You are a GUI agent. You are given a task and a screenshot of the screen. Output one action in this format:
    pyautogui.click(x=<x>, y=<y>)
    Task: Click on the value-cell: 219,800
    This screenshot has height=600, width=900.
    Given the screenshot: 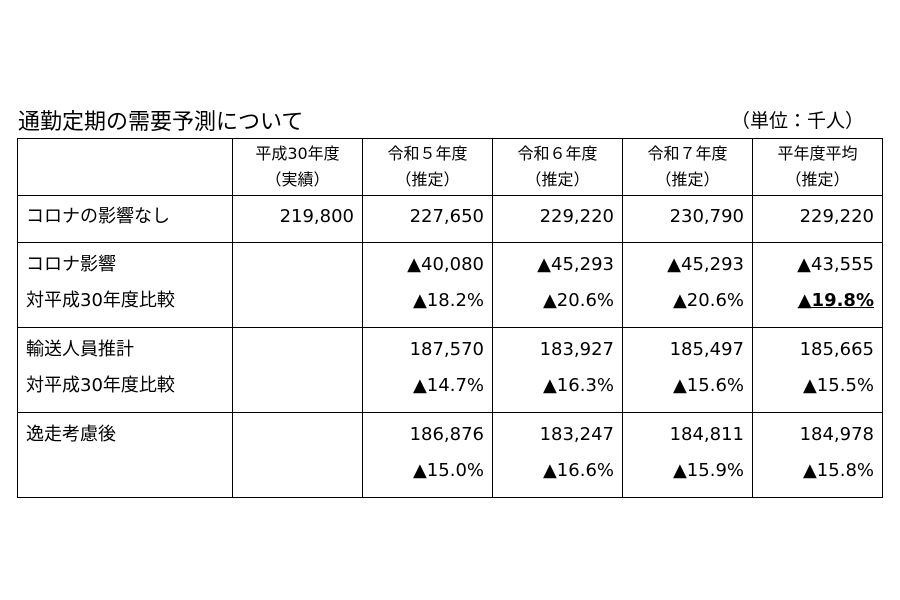 What is the action you would take?
    pyautogui.click(x=297, y=219)
    